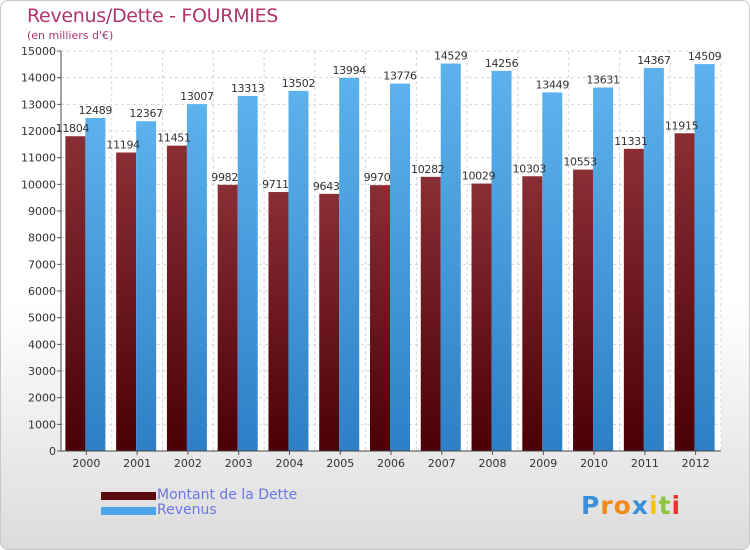 This screenshot has width=750, height=550. What do you see at coordinates (128, 496) in the screenshot?
I see `legend-swatch-debt` at bounding box center [128, 496].